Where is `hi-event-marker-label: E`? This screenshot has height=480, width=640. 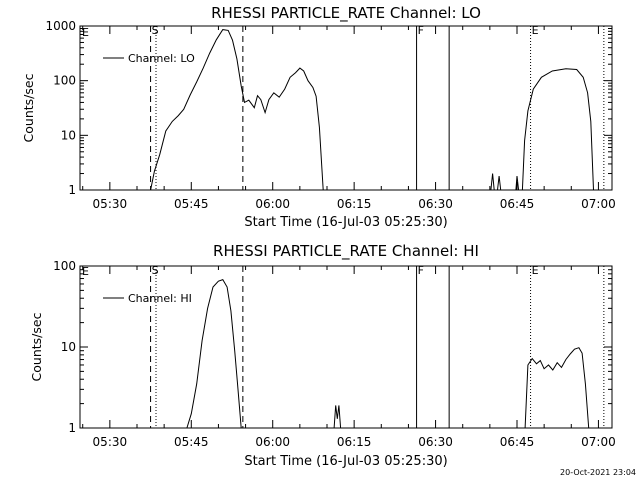
hi-event-marker-label: E is located at coordinates (535, 270).